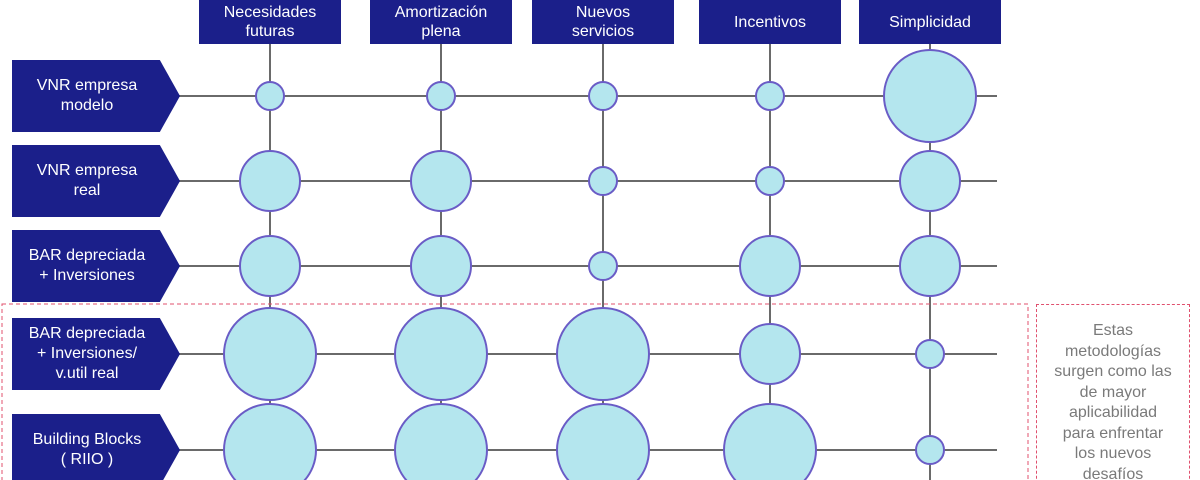 Image resolution: width=1200 pixels, height=480 pixels. I want to click on note-text: surgen como las, so click(1113, 371).